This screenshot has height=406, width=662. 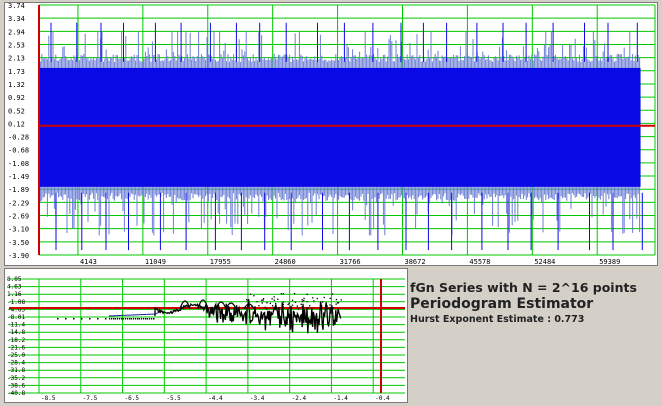 I want to click on bottom-x-tick-label: -7.5, so click(x=90, y=398).